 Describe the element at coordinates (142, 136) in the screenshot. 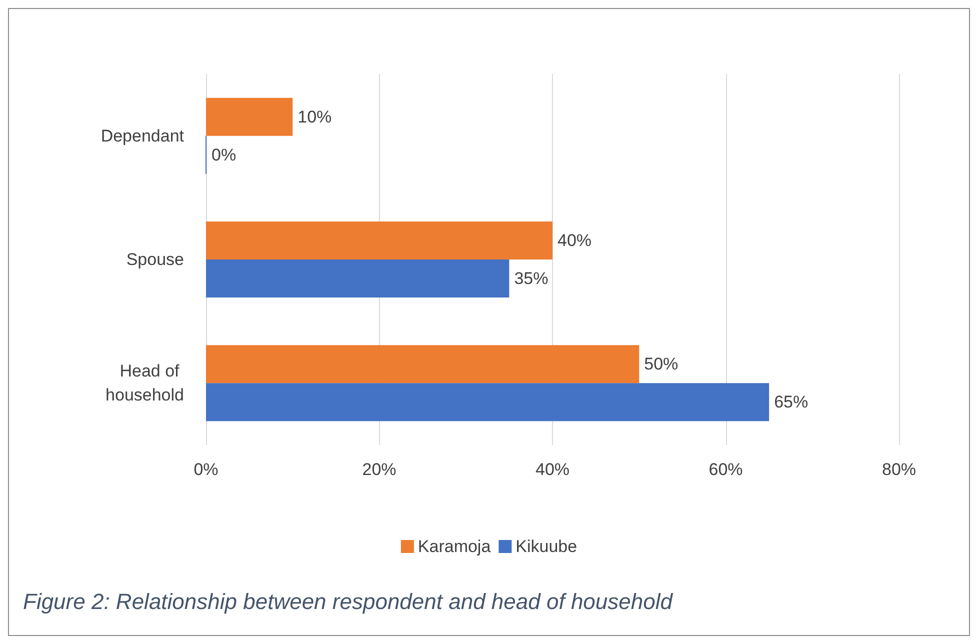

I see `y-tick-label: Dependant` at that location.